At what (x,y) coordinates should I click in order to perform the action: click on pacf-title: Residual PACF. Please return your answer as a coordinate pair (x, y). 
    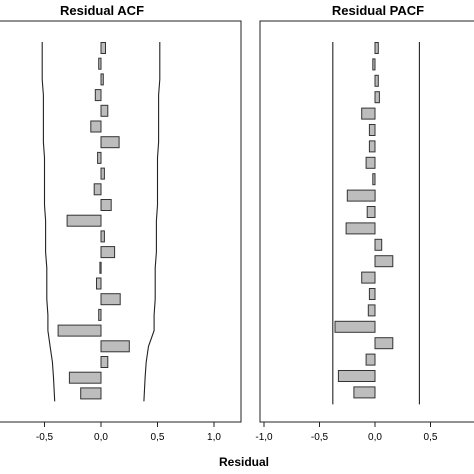
    Looking at the image, I should click on (378, 10).